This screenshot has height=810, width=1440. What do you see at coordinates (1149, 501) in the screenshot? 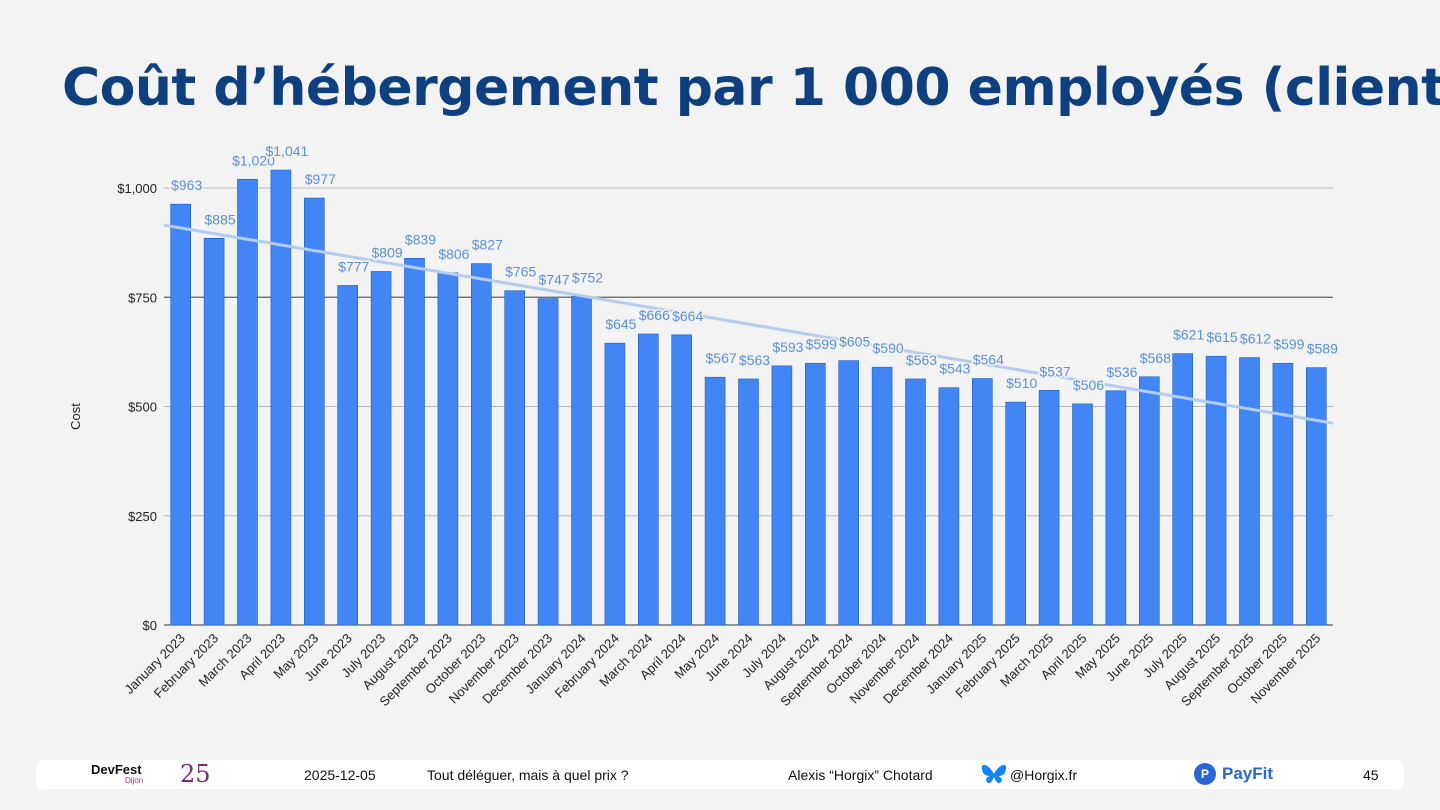
I see `bar-june-2025` at bounding box center [1149, 501].